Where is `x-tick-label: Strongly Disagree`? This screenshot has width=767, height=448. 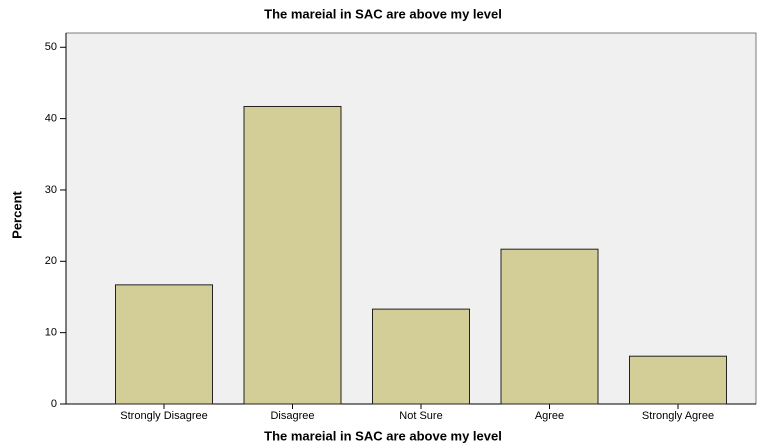
x-tick-label: Strongly Disagree is located at coordinates (163, 416).